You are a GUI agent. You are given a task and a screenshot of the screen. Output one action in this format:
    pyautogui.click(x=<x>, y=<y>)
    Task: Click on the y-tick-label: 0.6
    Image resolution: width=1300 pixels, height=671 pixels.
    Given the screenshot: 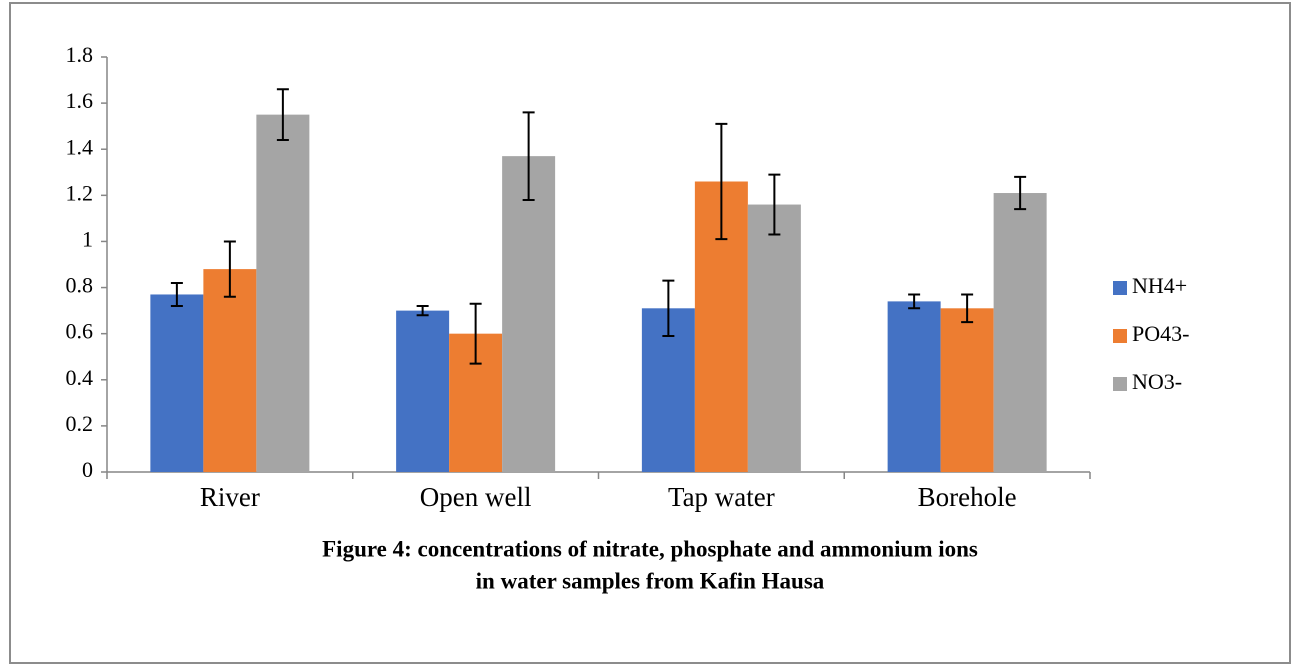 What is the action you would take?
    pyautogui.click(x=80, y=331)
    